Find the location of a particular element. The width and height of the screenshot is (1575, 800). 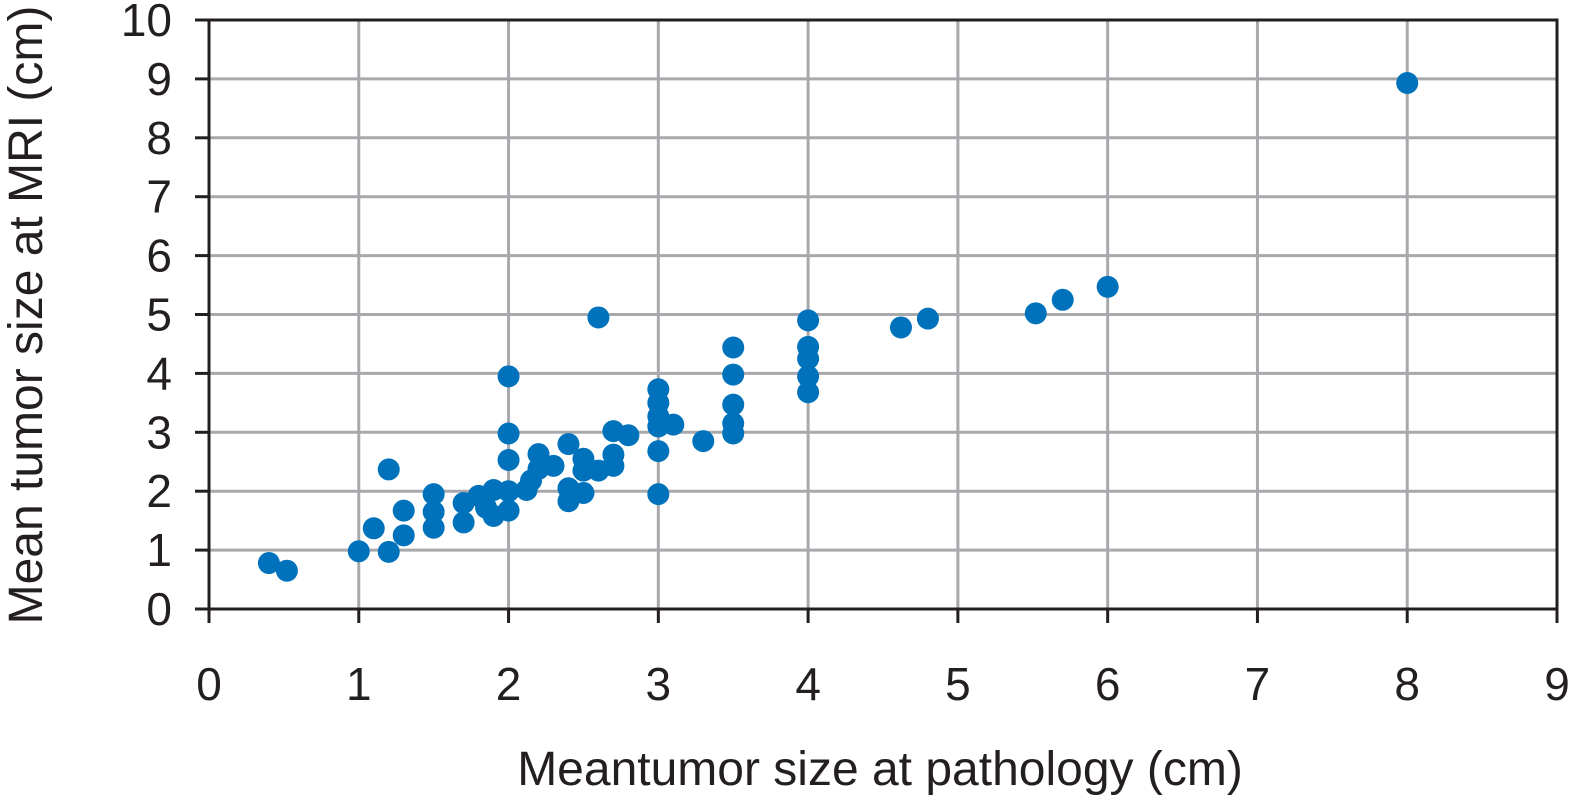

x-axis-title: Meantumor size at pathology (cm) is located at coordinates (880, 769).